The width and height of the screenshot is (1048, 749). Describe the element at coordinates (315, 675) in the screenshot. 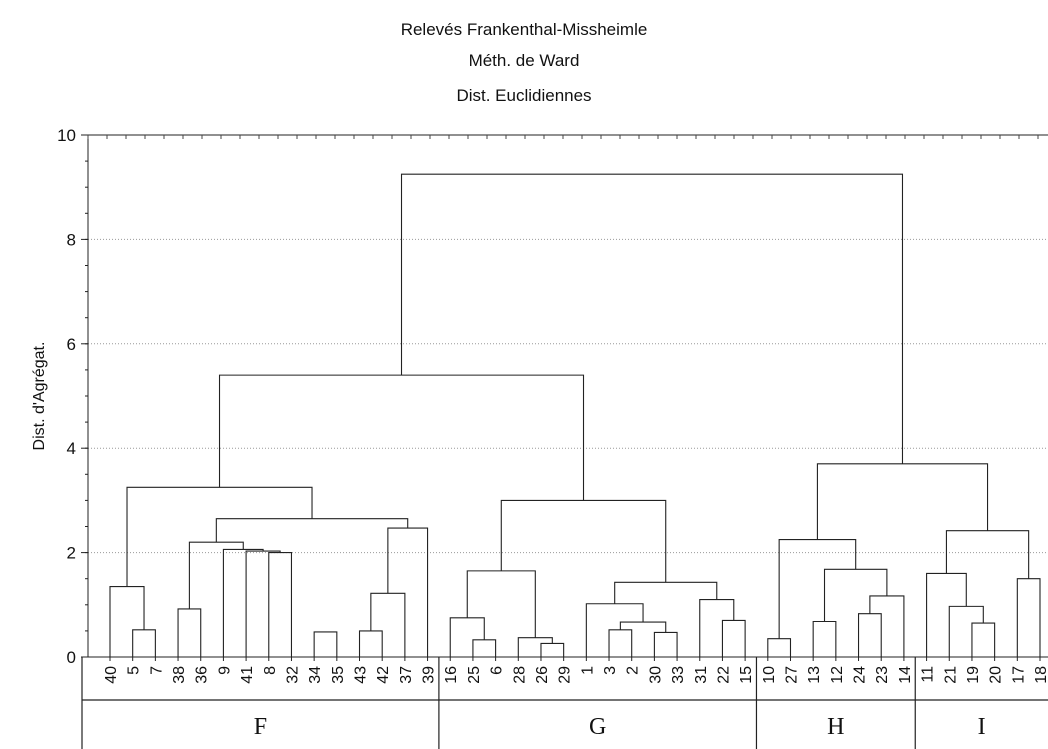

I see `leaf-label: 34` at that location.